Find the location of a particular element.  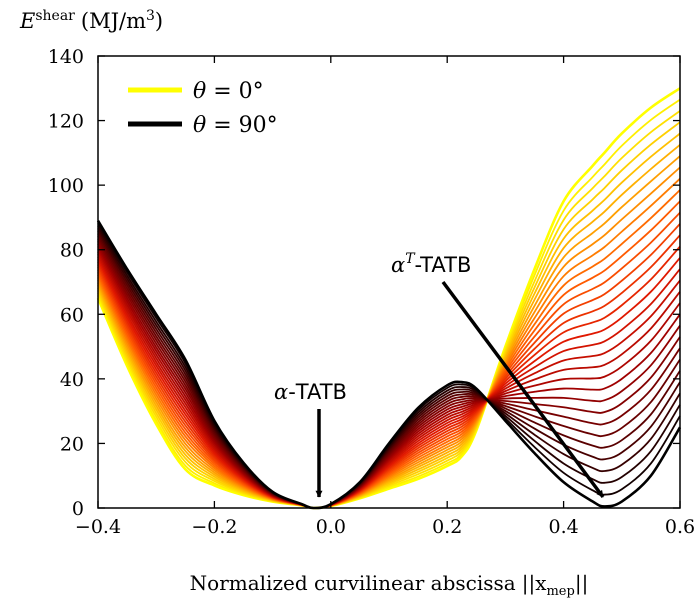

x-tick-label: 0.4 is located at coordinates (563, 527).